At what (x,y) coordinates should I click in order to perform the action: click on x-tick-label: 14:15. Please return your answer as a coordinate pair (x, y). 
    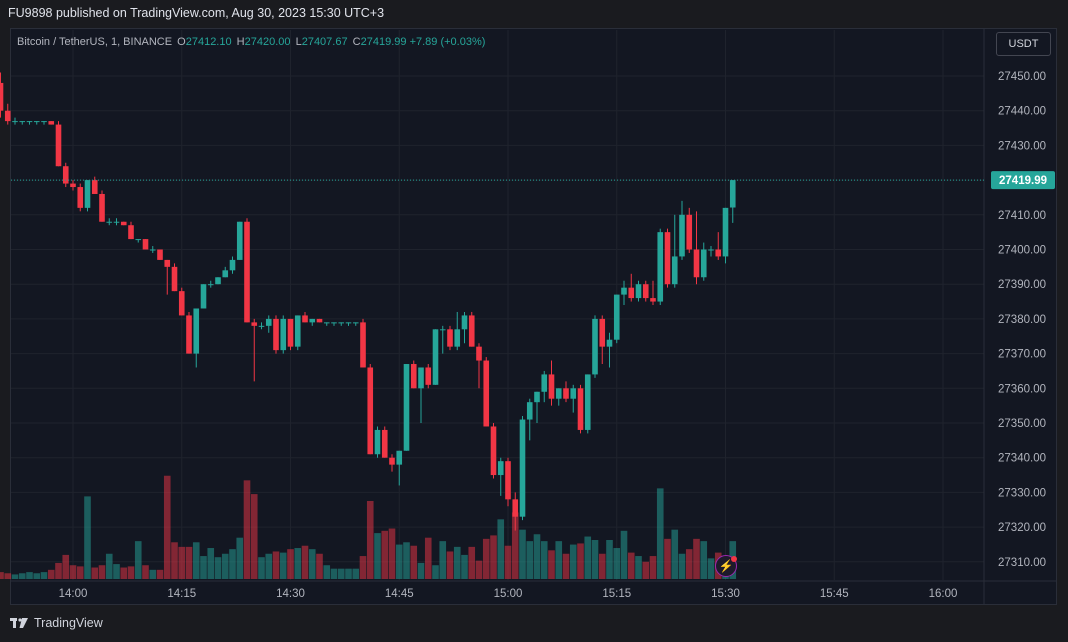
    Looking at the image, I should click on (181, 594).